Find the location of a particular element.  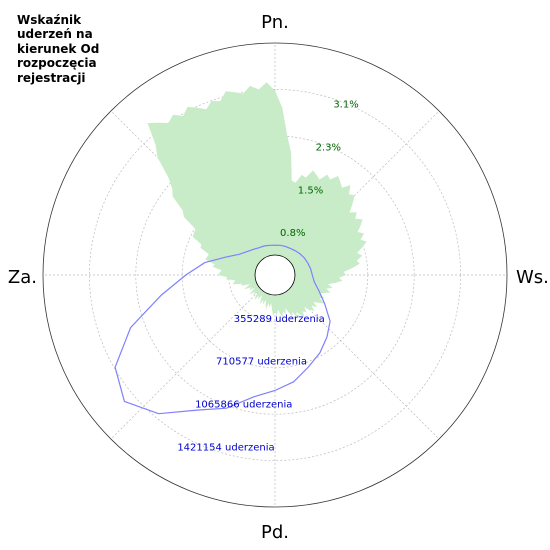

direction-north: Pn. is located at coordinates (275, 22).